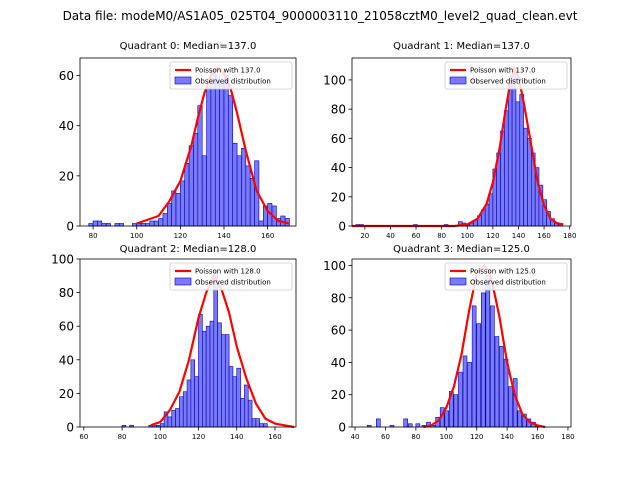 Image resolution: width=640 pixels, height=480 pixels. What do you see at coordinates (66, 126) in the screenshot?
I see `y-tick-label: 40` at bounding box center [66, 126].